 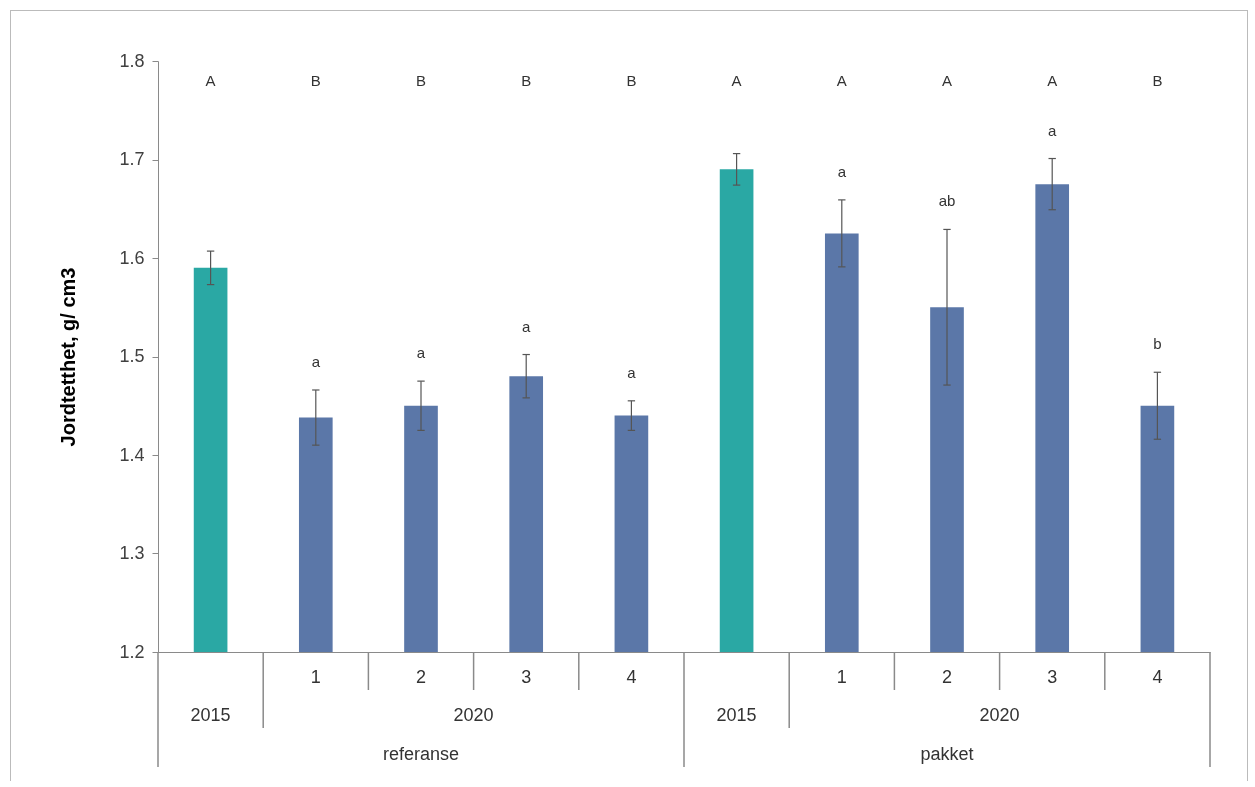 I want to click on annotation: b, so click(x=1157, y=344).